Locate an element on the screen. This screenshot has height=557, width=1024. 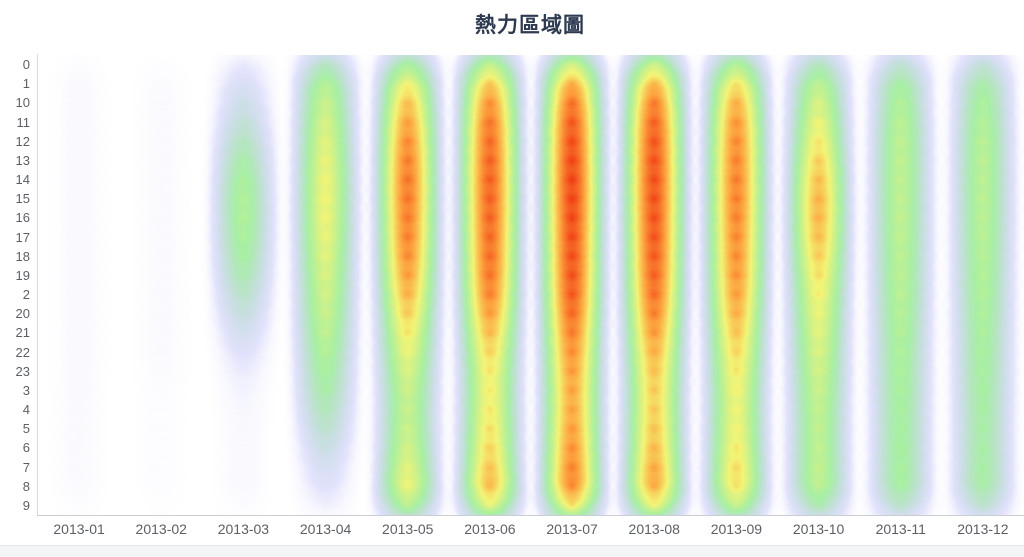
x-axis-line is located at coordinates (530, 515).